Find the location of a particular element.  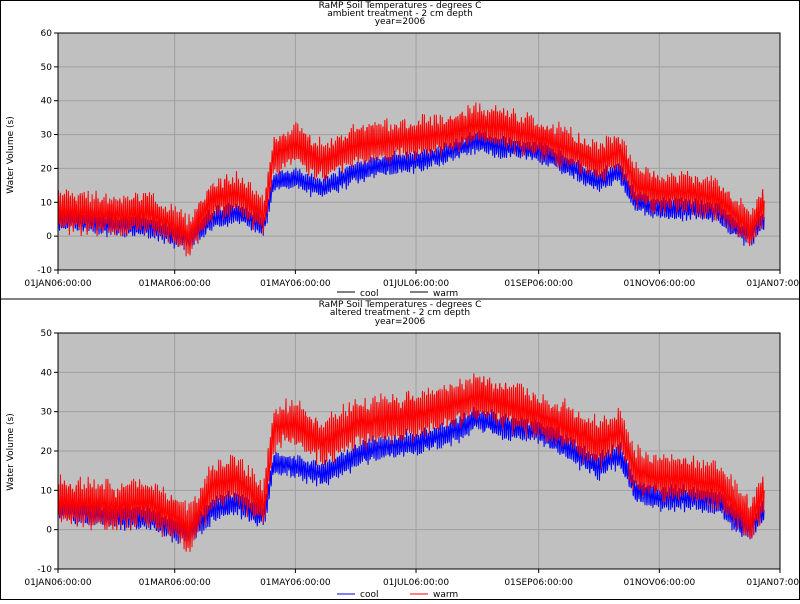

panel-1-legend: cool warm is located at coordinates (397, 294).